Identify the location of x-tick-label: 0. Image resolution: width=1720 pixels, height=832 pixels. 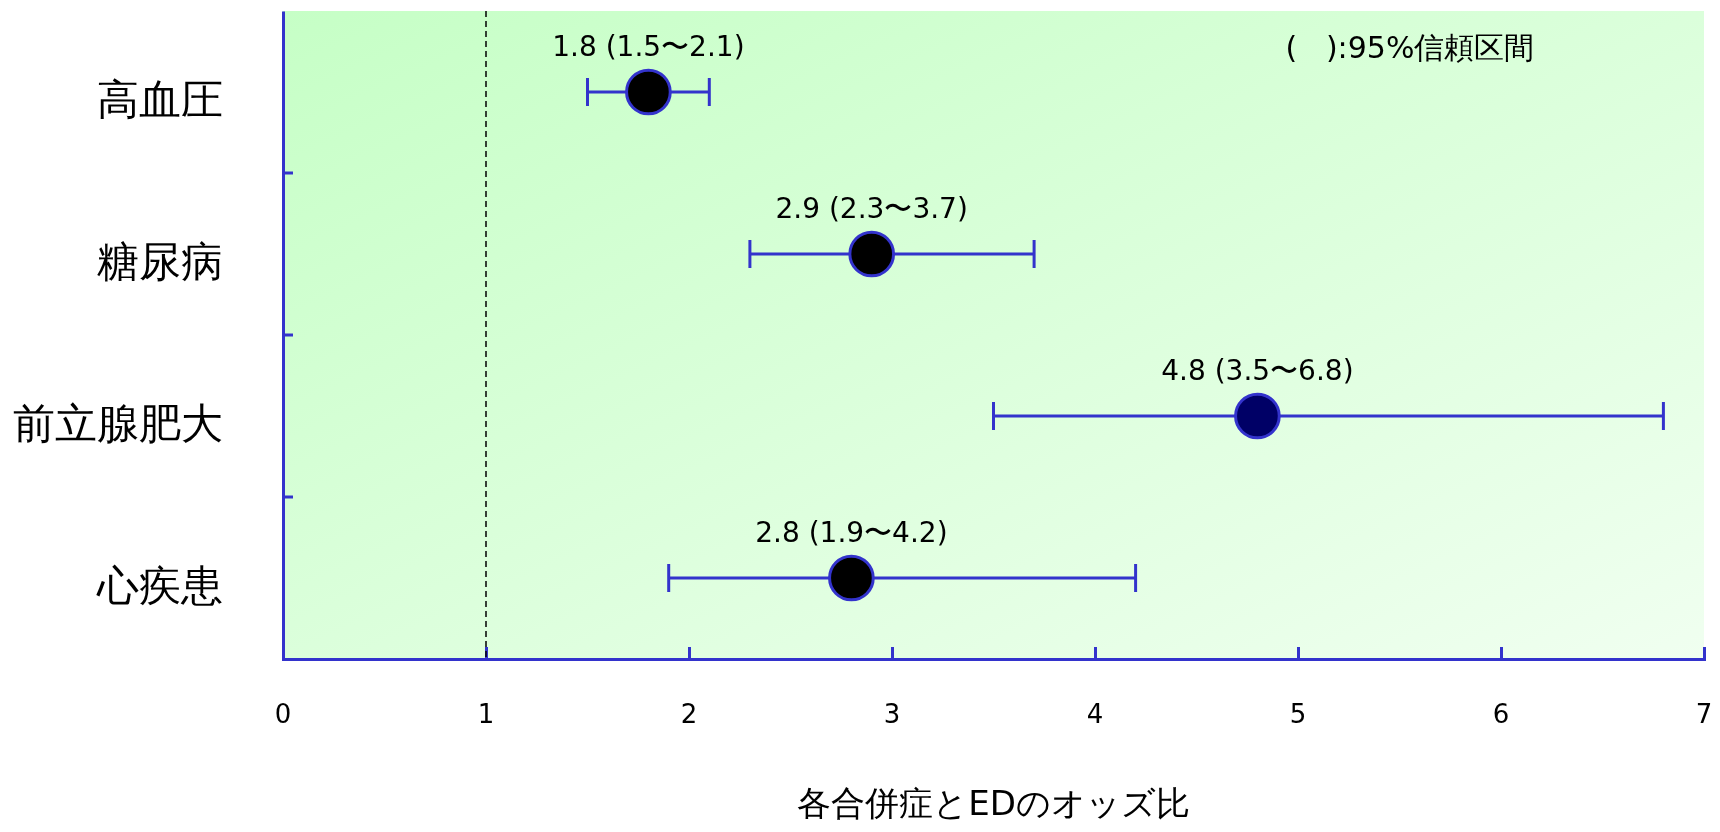
(283, 714).